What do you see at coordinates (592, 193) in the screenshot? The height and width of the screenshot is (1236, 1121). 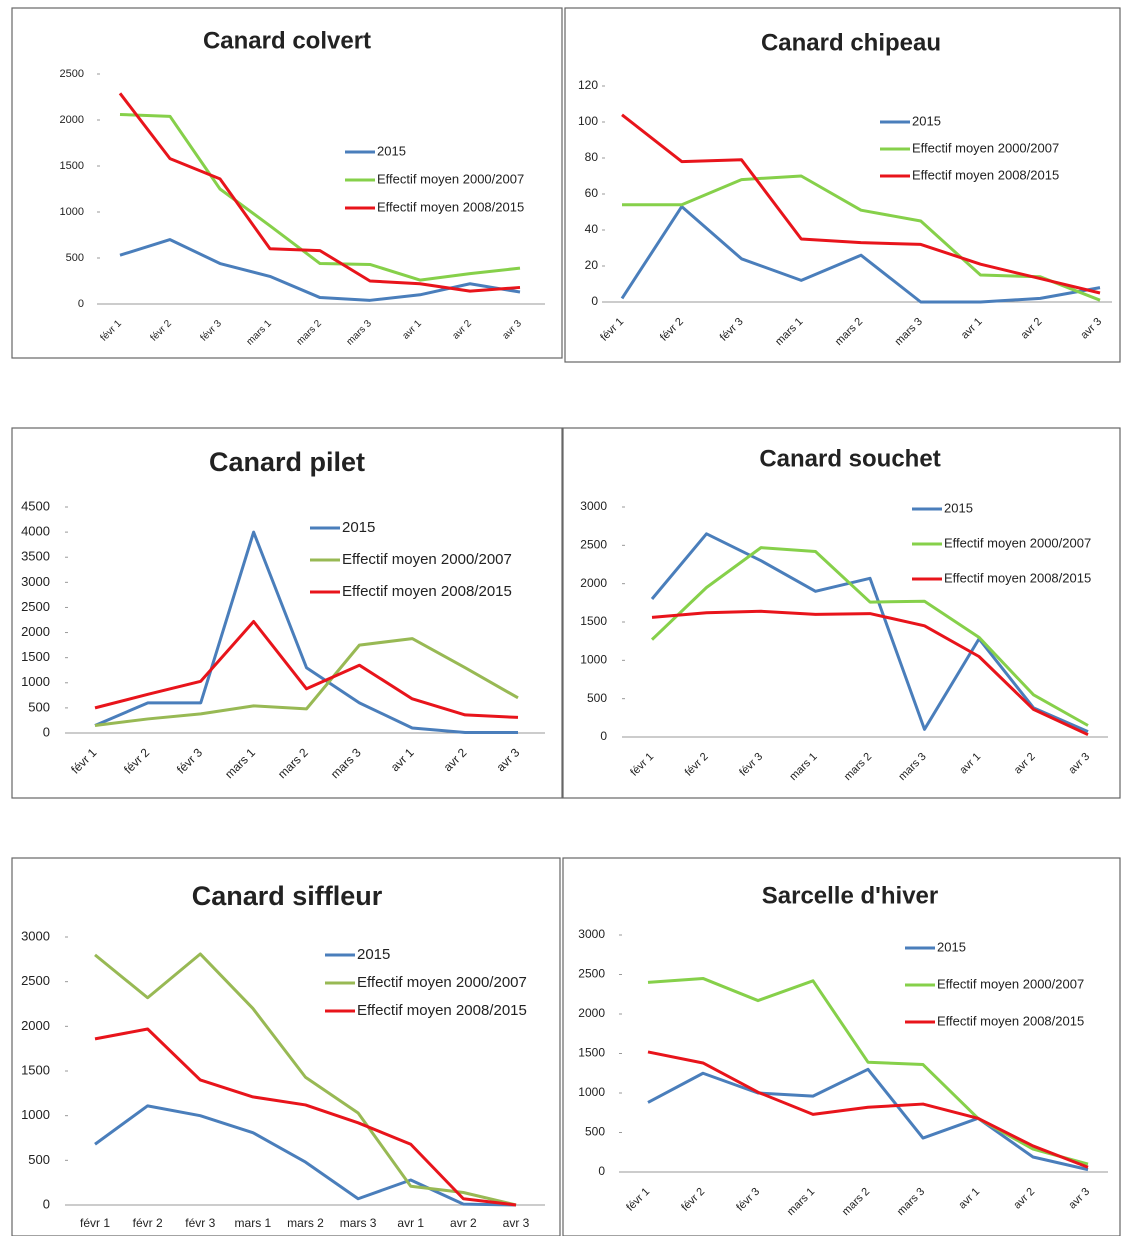 I see `y-tick-label: 60` at bounding box center [592, 193].